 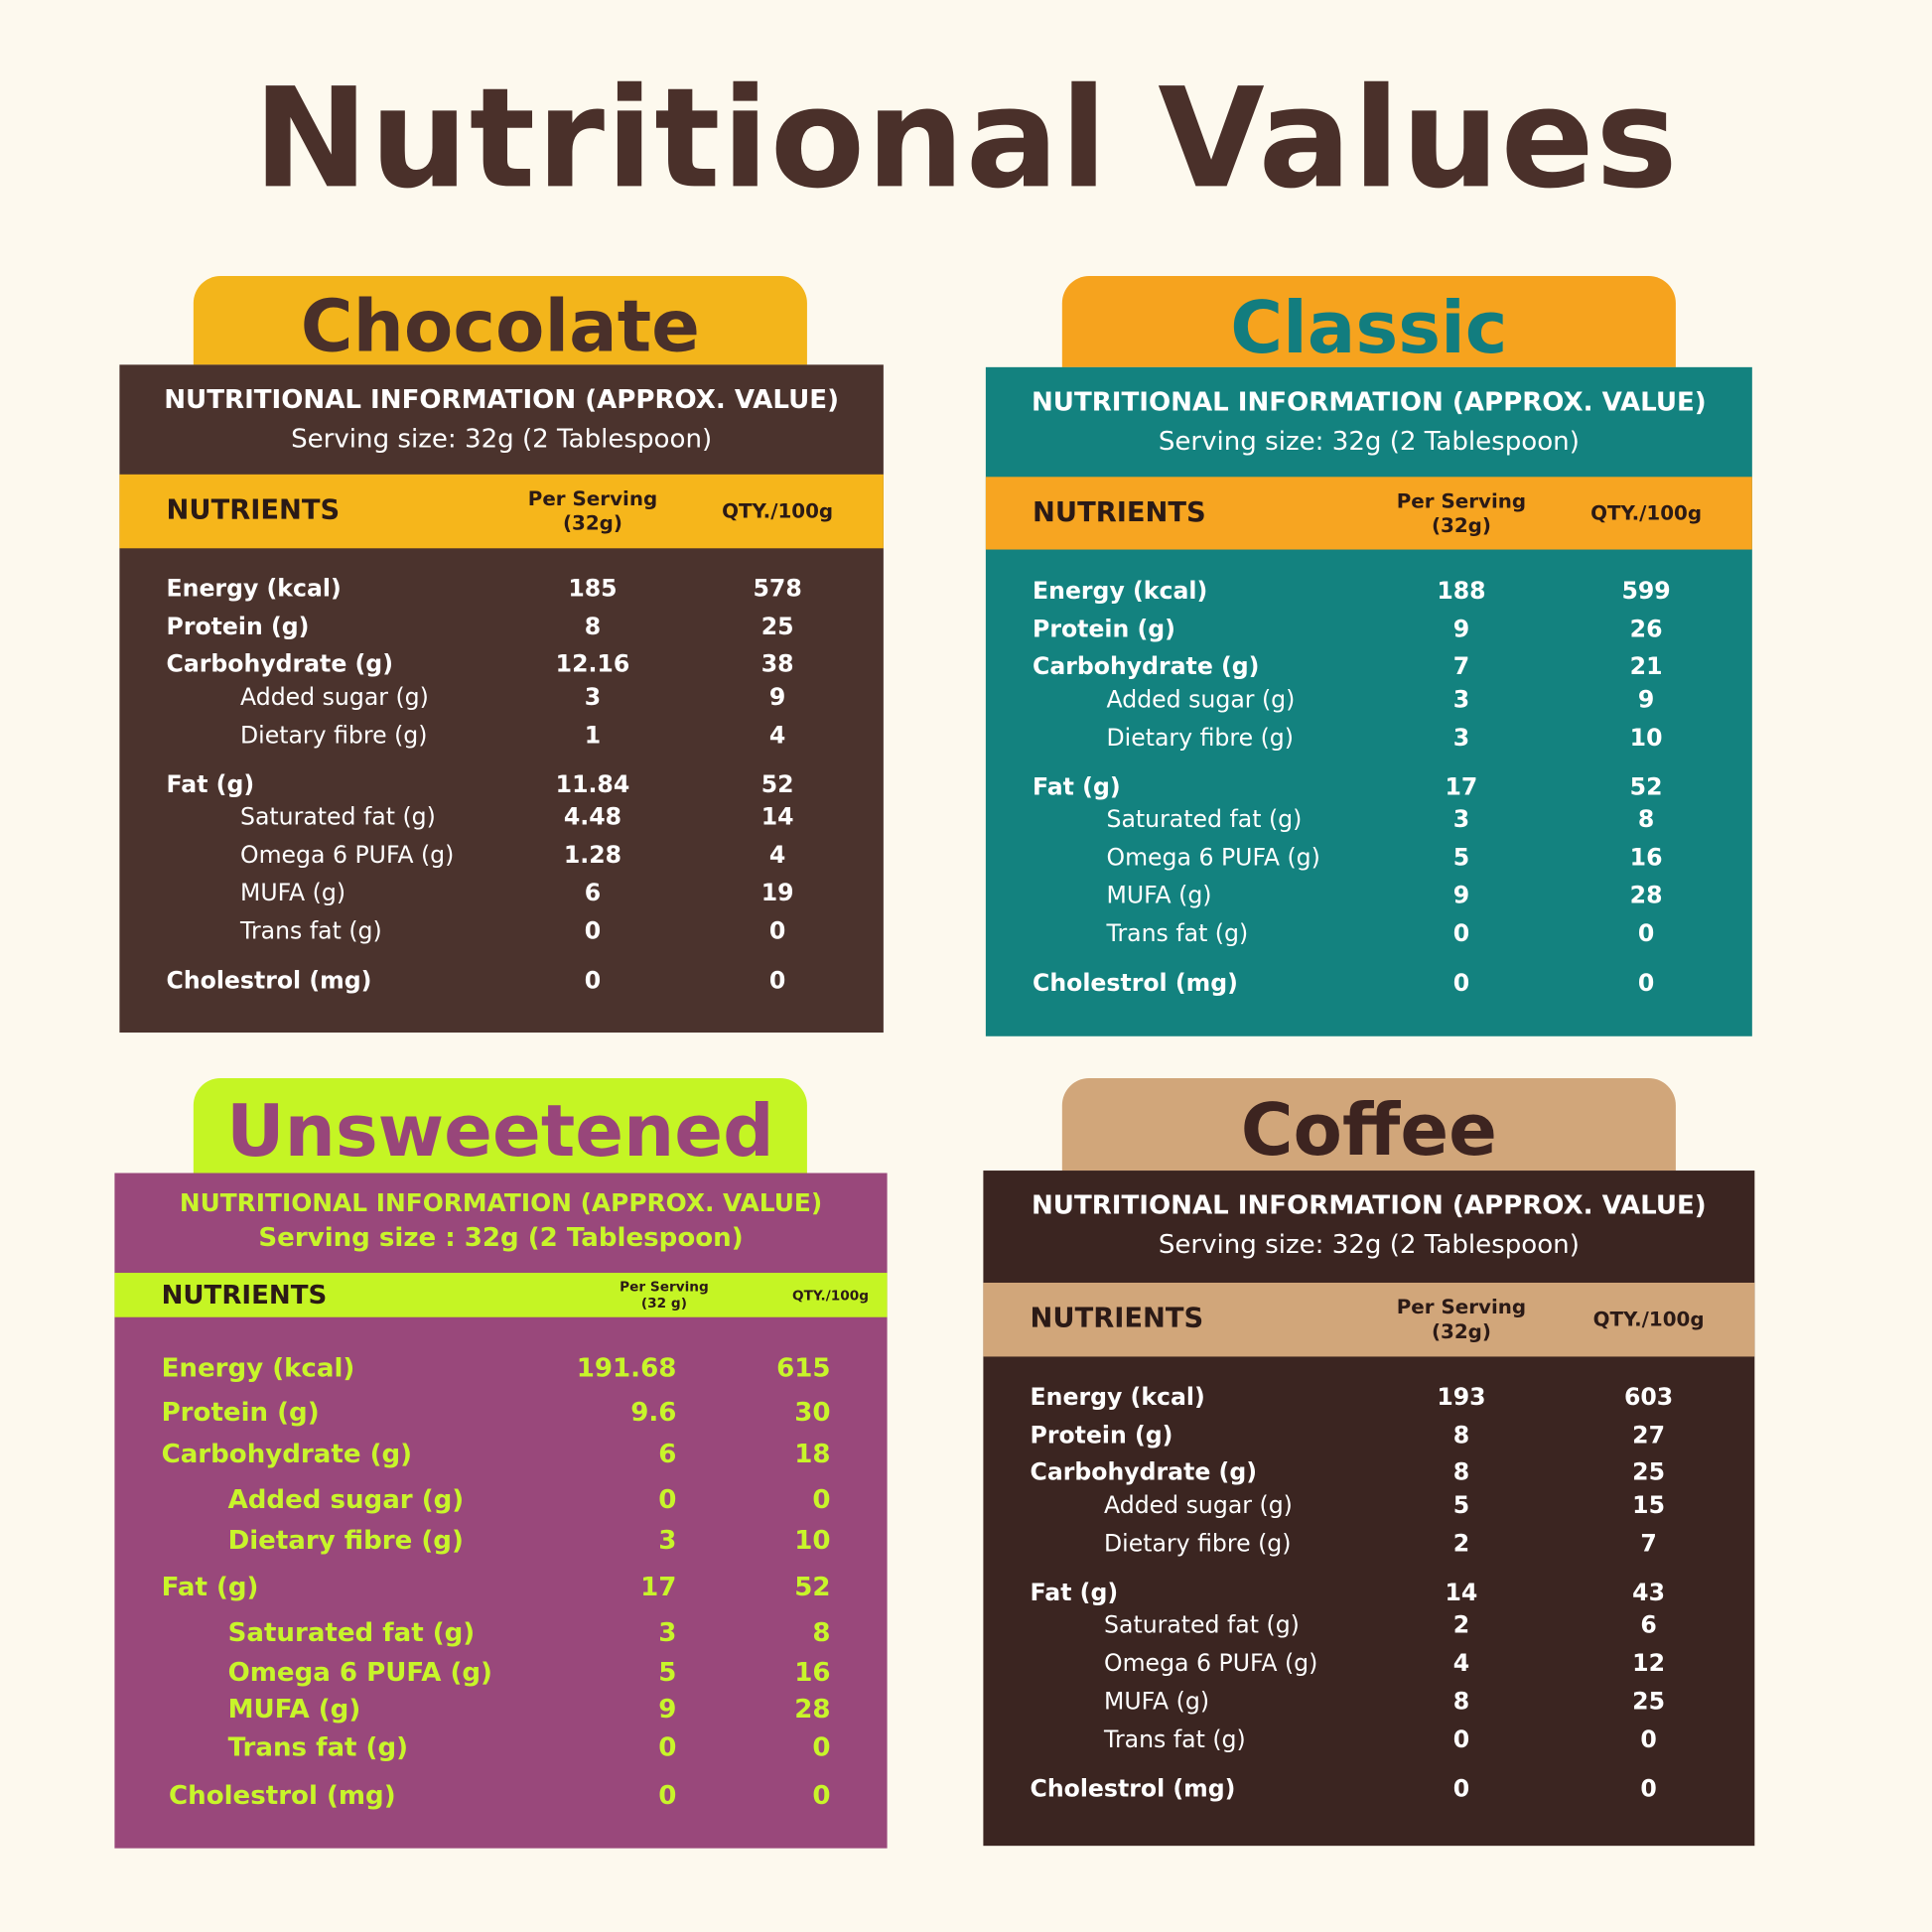 I want to click on per-100g-value: 21, so click(x=1646, y=666).